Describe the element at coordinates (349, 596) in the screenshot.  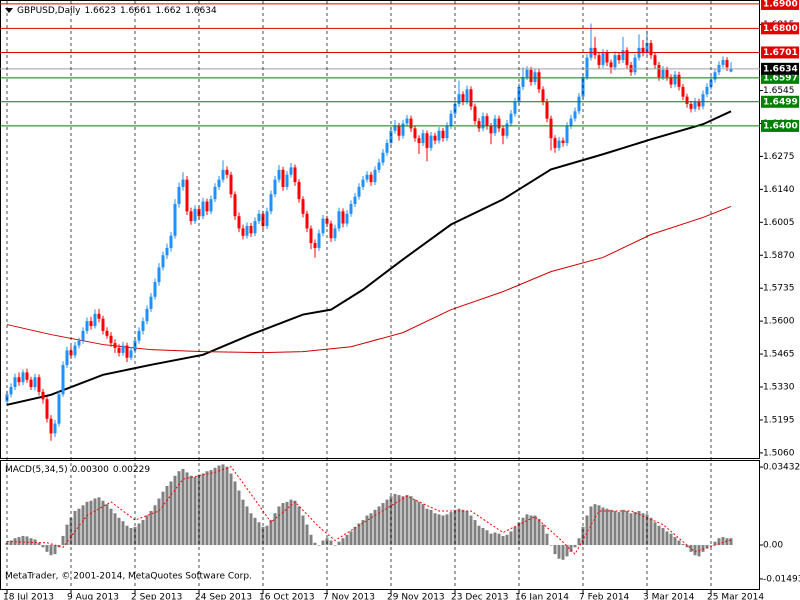
I see `x-tick-label: 7 Nov 2013` at that location.